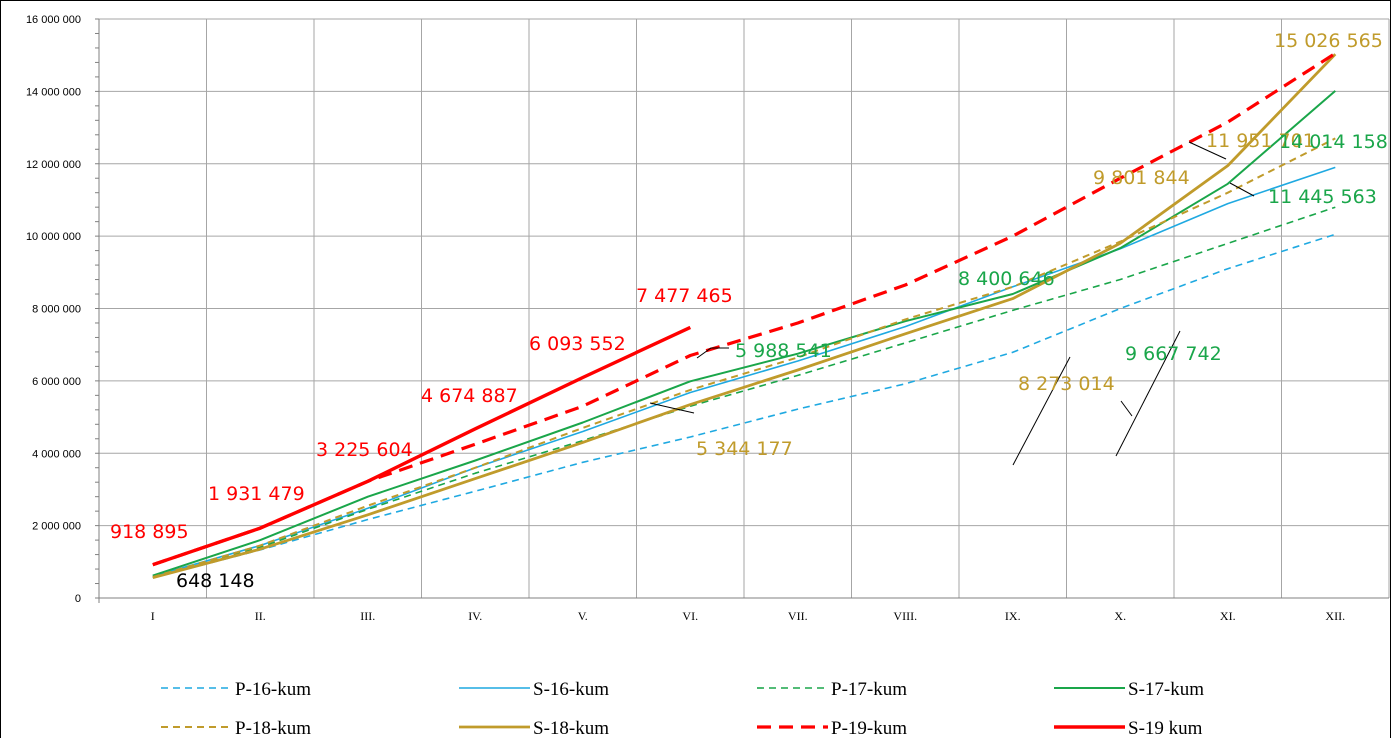  What do you see at coordinates (869, 728) in the screenshot?
I see `legend-label: P-19-kum` at bounding box center [869, 728].